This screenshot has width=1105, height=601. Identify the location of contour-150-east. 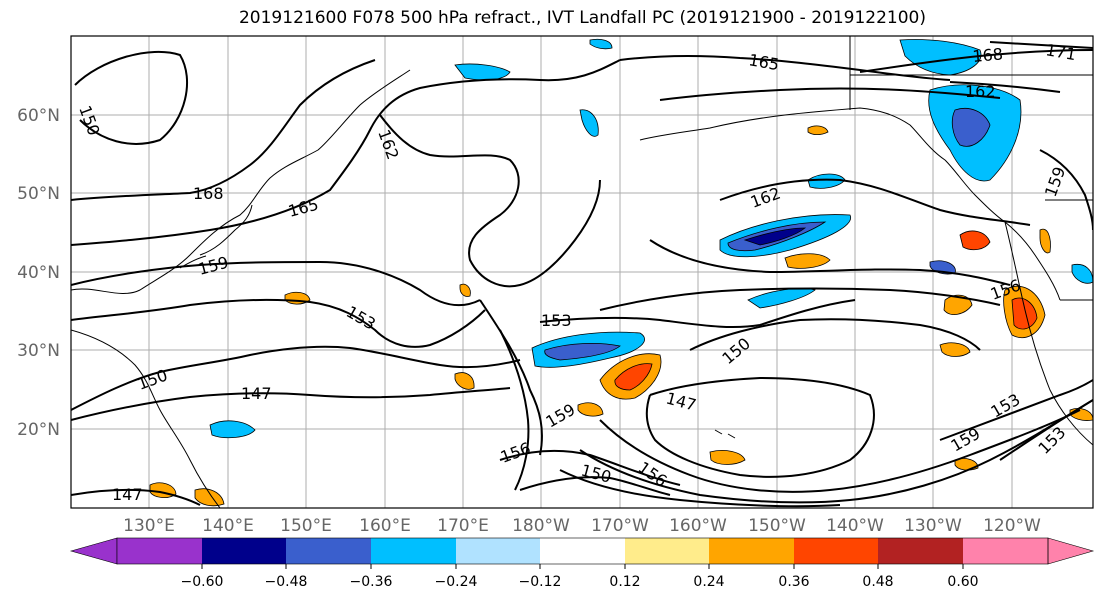
(840, 451).